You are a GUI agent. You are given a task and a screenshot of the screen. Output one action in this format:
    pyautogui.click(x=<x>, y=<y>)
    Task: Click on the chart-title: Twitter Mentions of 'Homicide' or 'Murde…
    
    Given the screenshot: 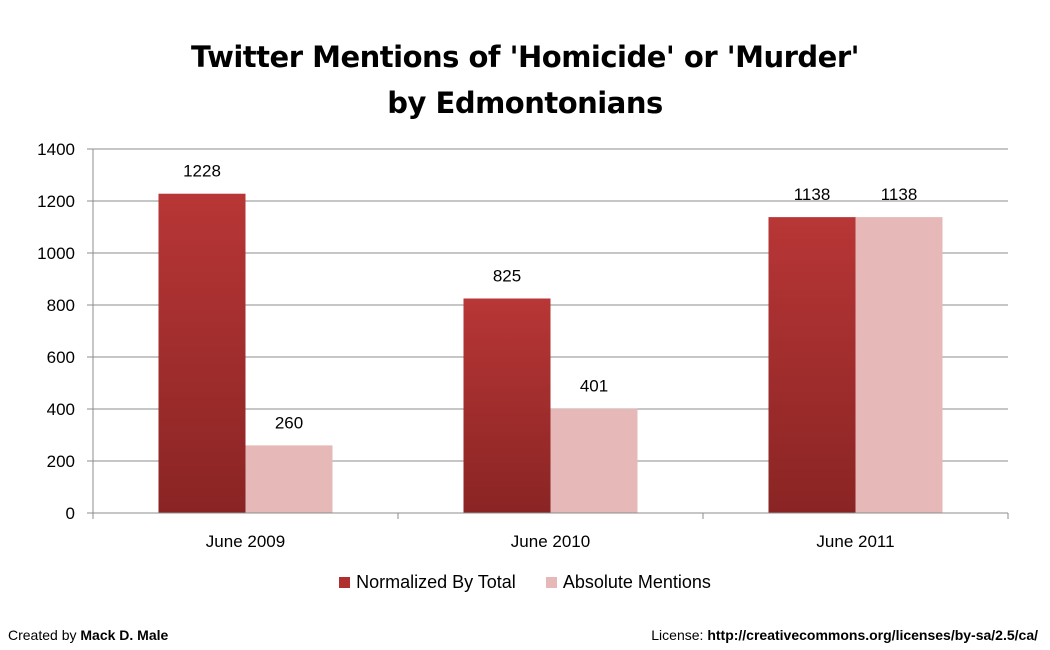 What is the action you would take?
    pyautogui.click(x=525, y=80)
    